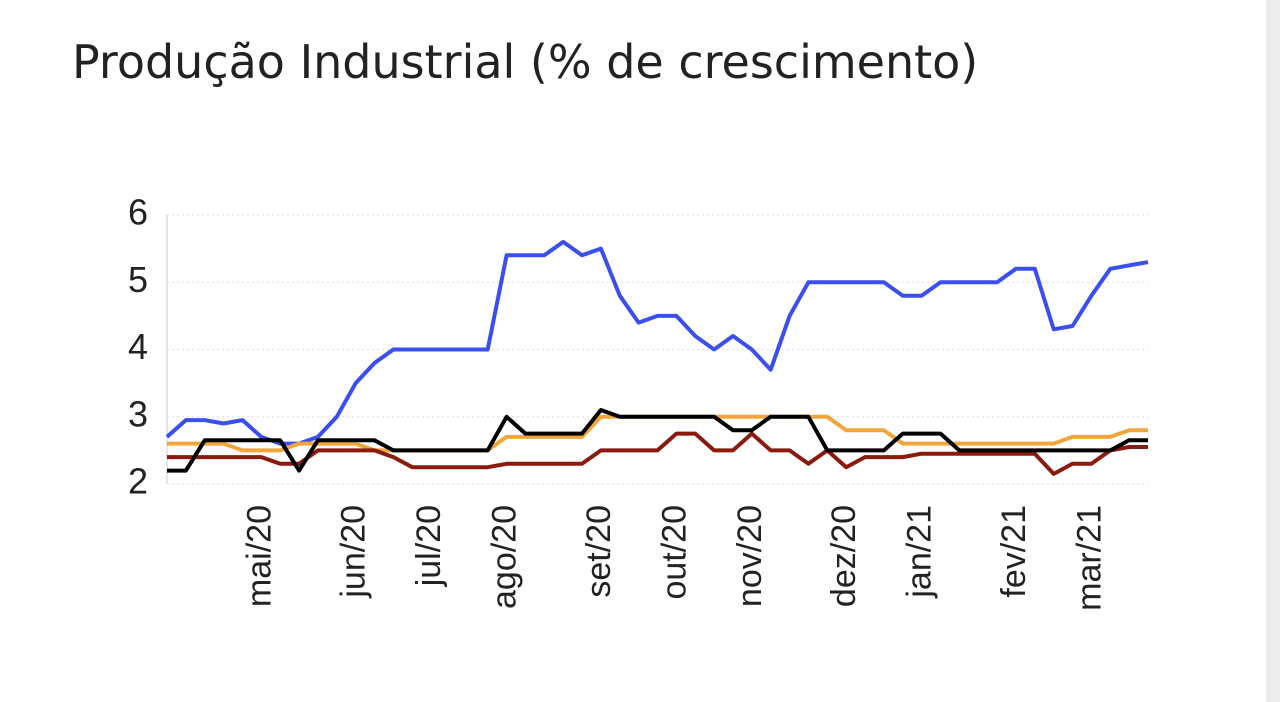  Describe the element at coordinates (844, 556) in the screenshot. I see `x-tick-label: dez/20` at that location.